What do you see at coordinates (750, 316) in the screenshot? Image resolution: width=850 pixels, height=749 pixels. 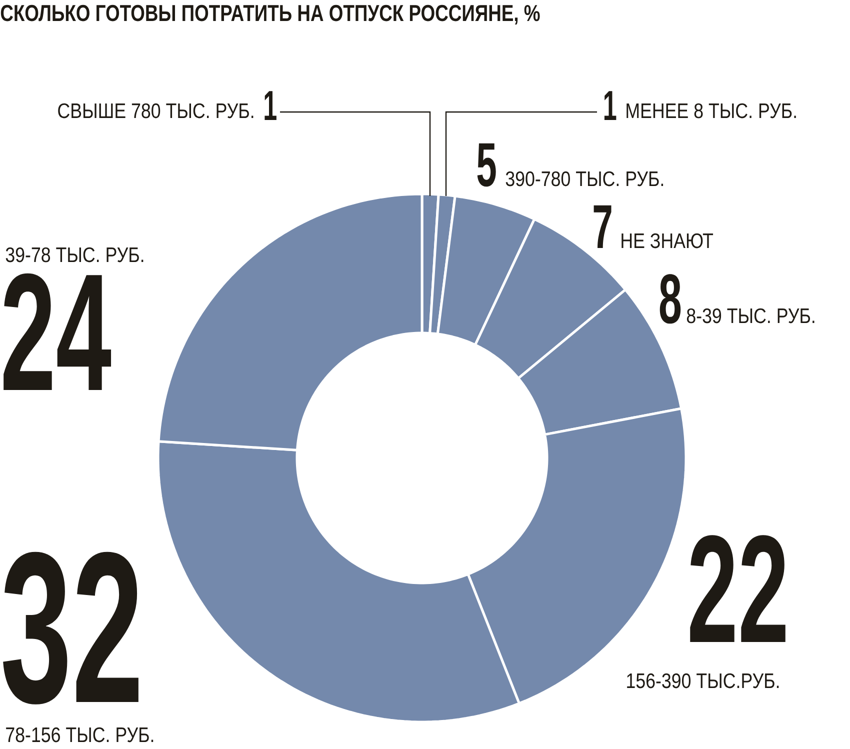 I see `slice-label: 8-39 ТЫС. РУБ.` at bounding box center [750, 316].